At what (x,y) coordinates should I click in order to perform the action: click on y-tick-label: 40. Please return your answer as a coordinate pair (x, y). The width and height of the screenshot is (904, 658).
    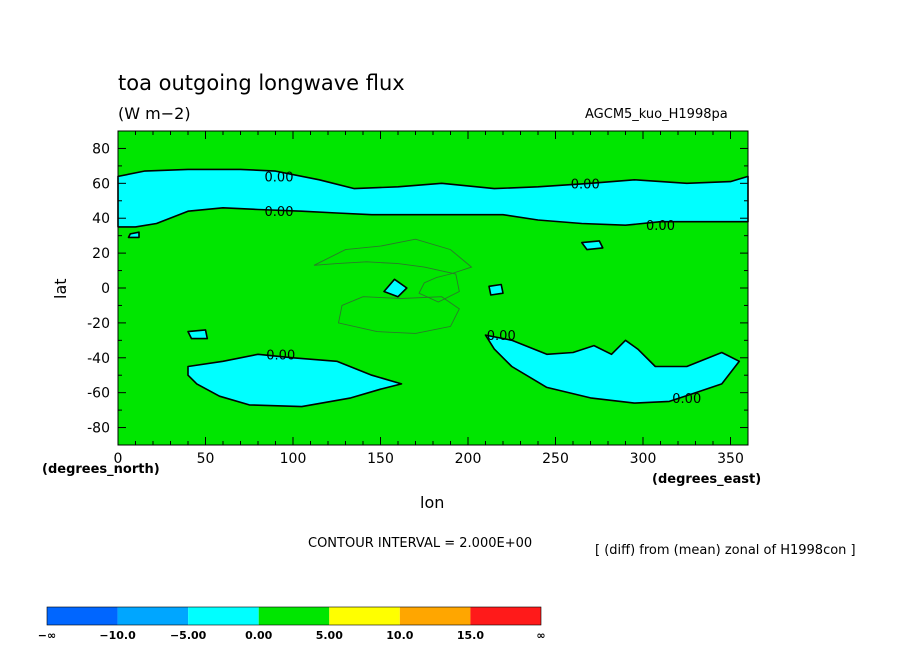
    Looking at the image, I should click on (101, 219).